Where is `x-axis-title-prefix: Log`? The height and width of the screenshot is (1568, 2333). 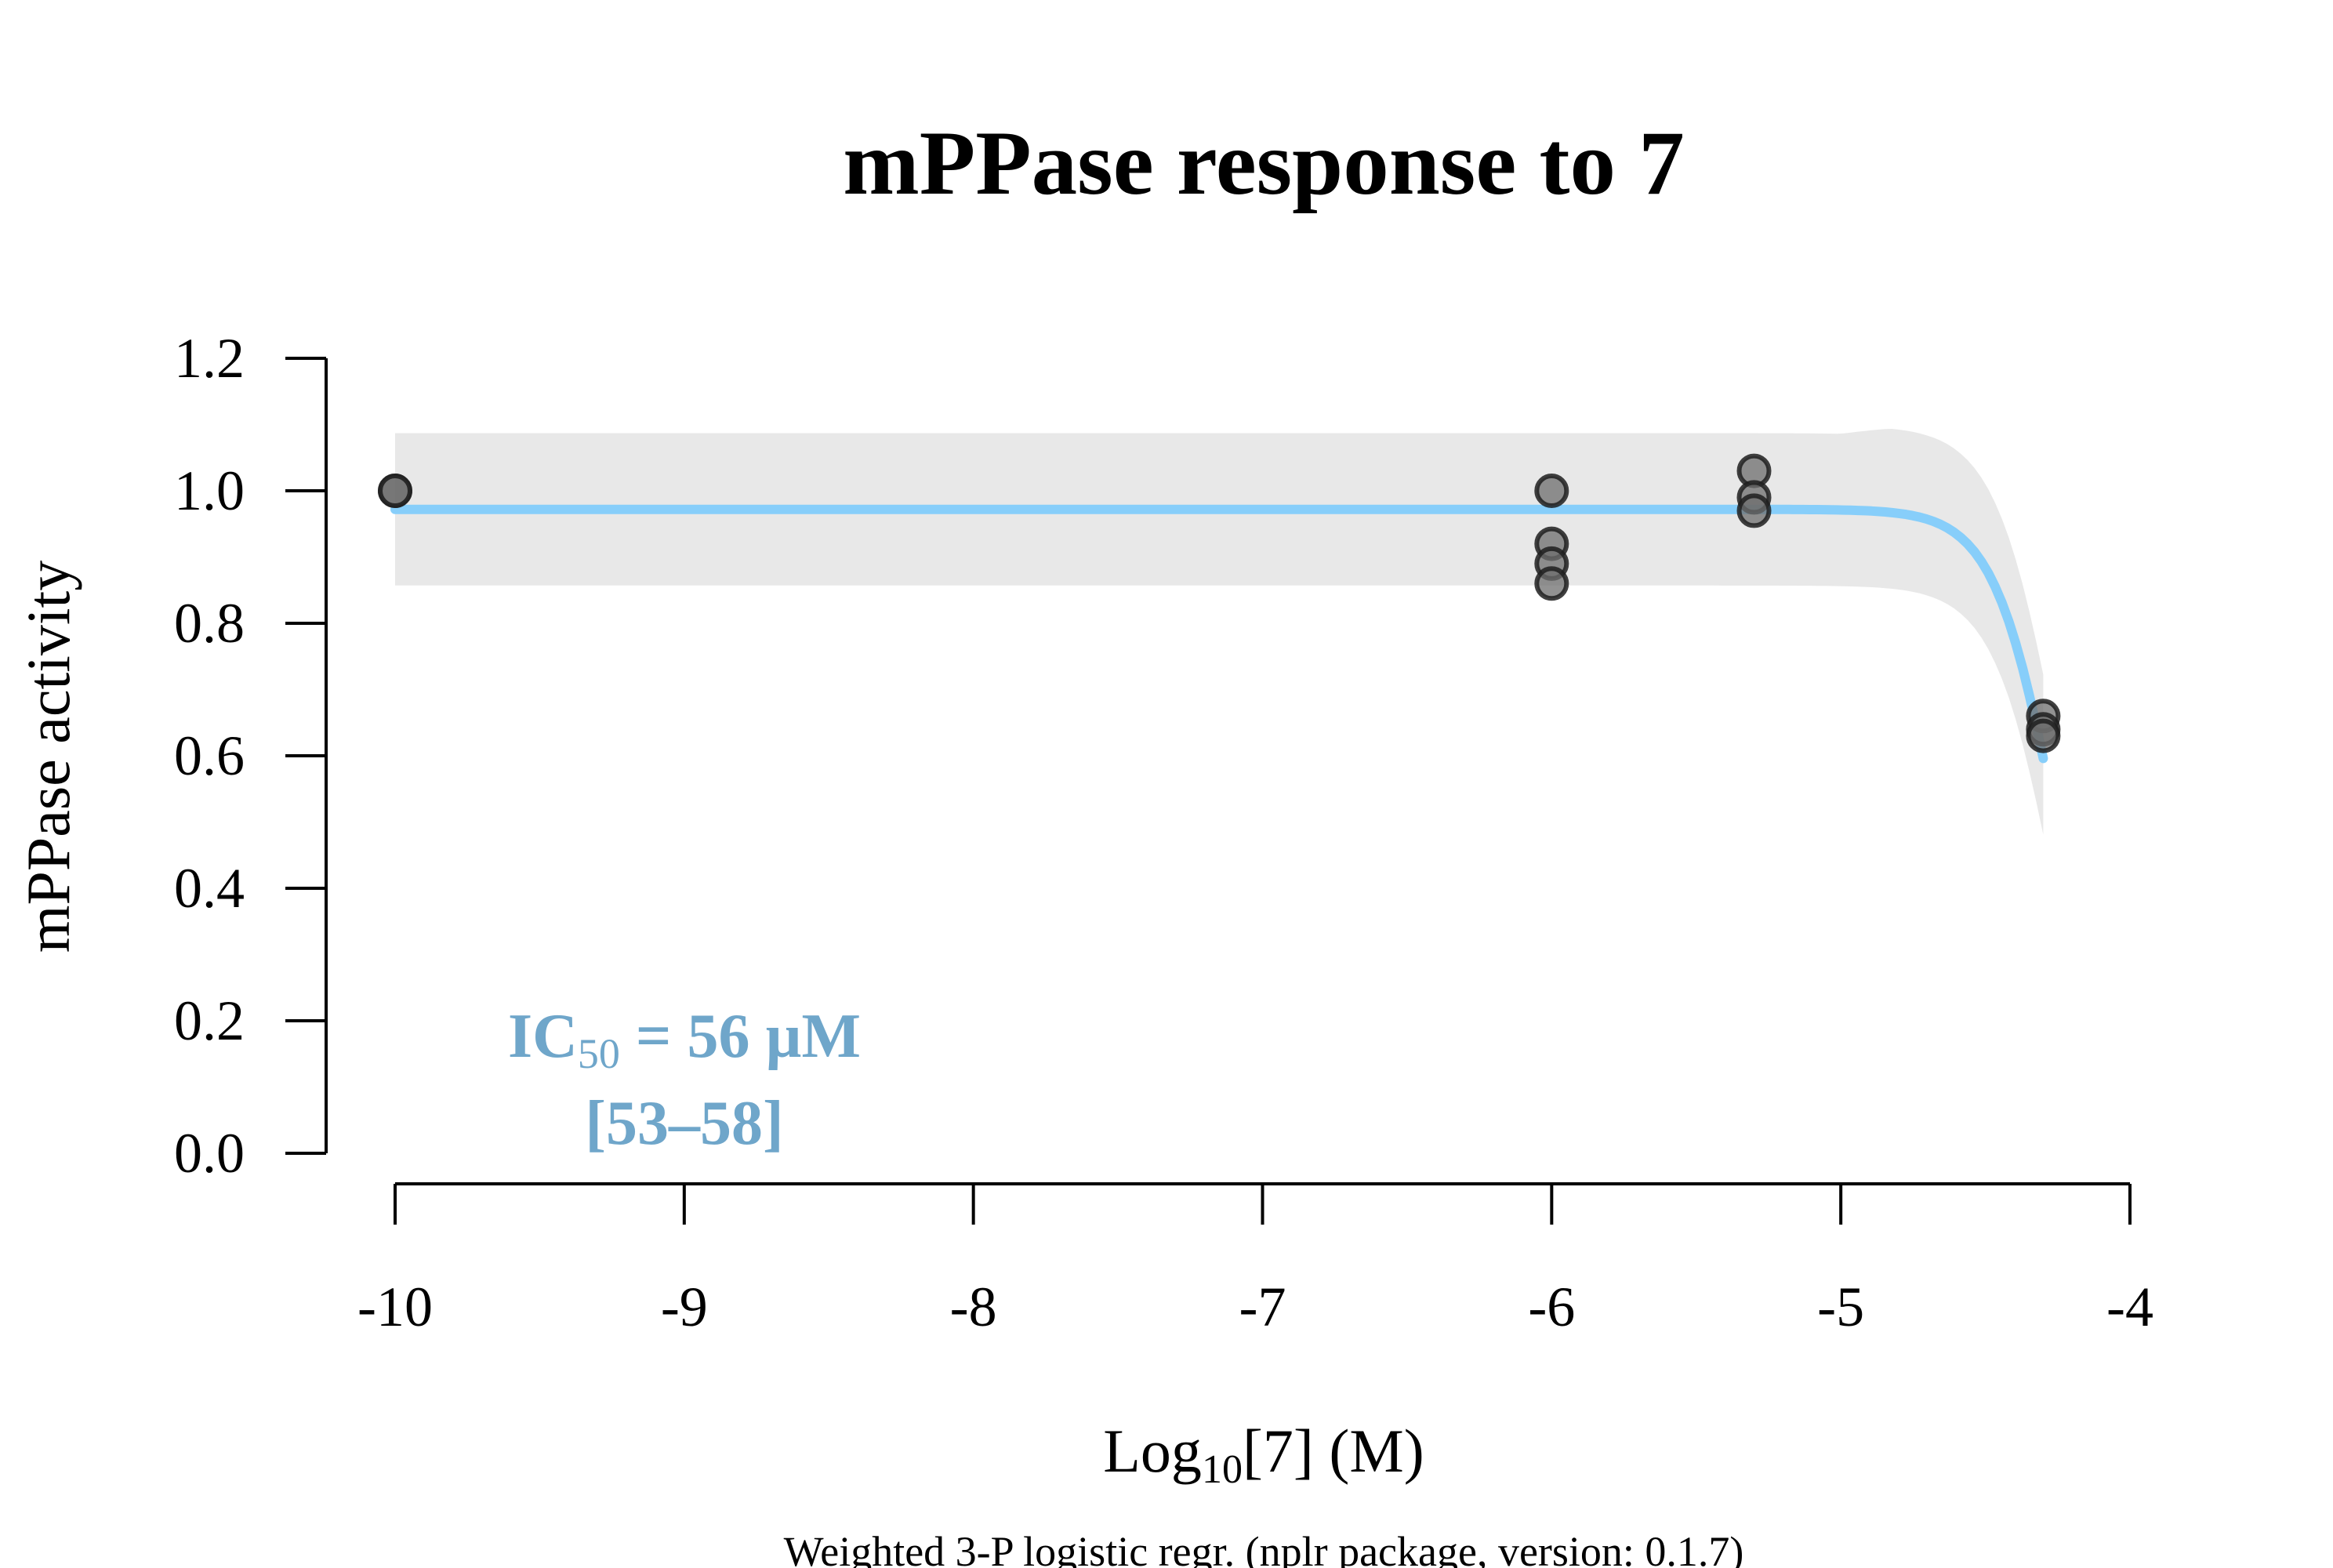 x-axis-title-prefix: Log is located at coordinates (1152, 1451).